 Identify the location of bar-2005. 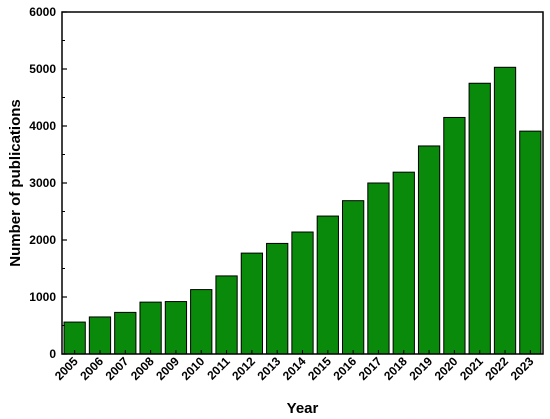
(74, 338).